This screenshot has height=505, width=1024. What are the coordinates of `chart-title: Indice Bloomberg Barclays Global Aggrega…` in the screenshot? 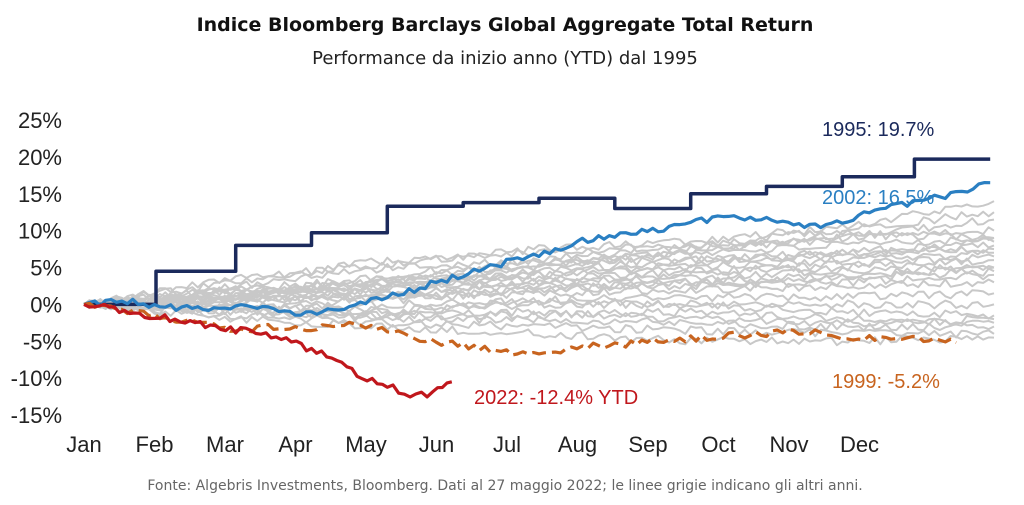 It's located at (505, 25).